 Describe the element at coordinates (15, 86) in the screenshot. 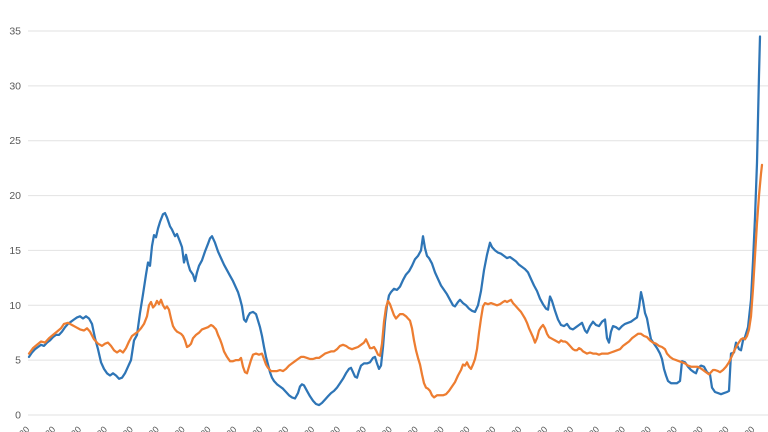

I see `y-axis-tick-label: 30` at that location.